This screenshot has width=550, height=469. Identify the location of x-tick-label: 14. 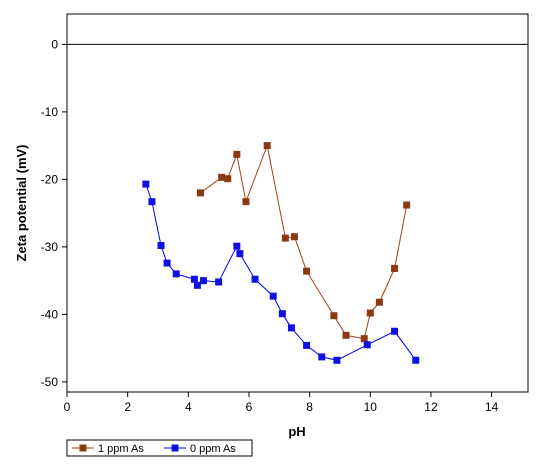
(492, 407).